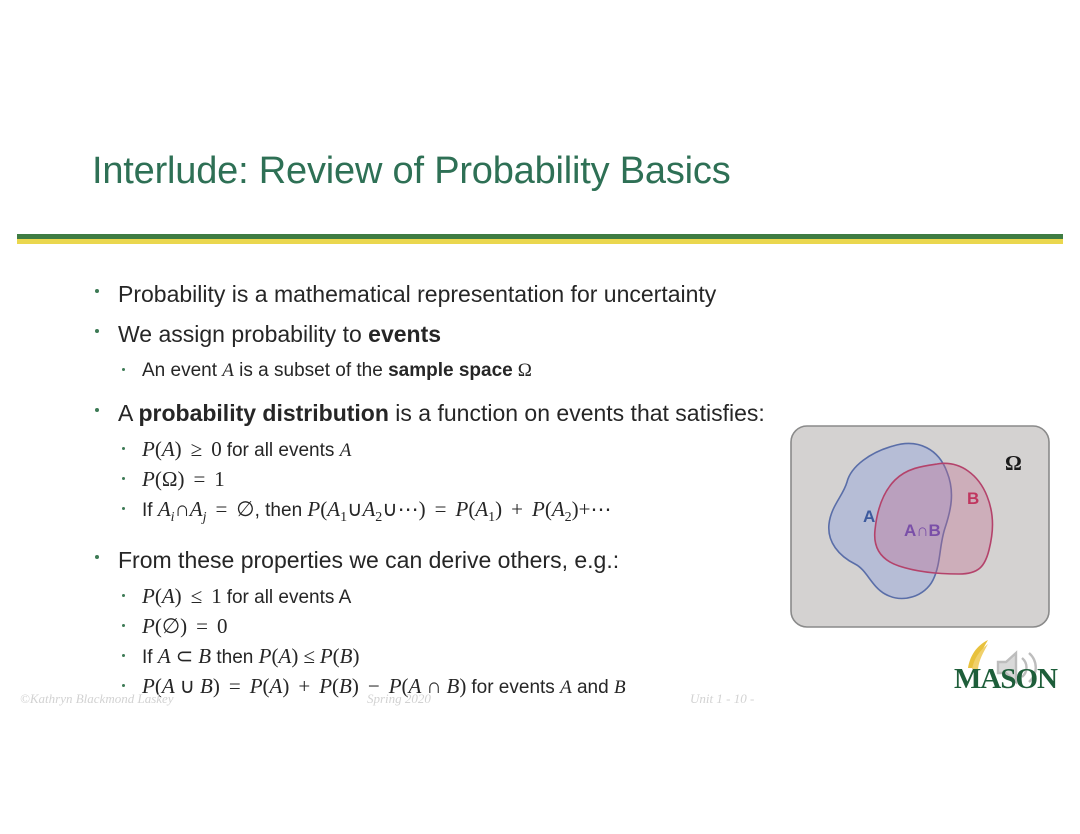 Image resolution: width=1080 pixels, height=834 pixels. Describe the element at coordinates (453, 685) in the screenshot. I see `math-var-B-3: B` at that location.